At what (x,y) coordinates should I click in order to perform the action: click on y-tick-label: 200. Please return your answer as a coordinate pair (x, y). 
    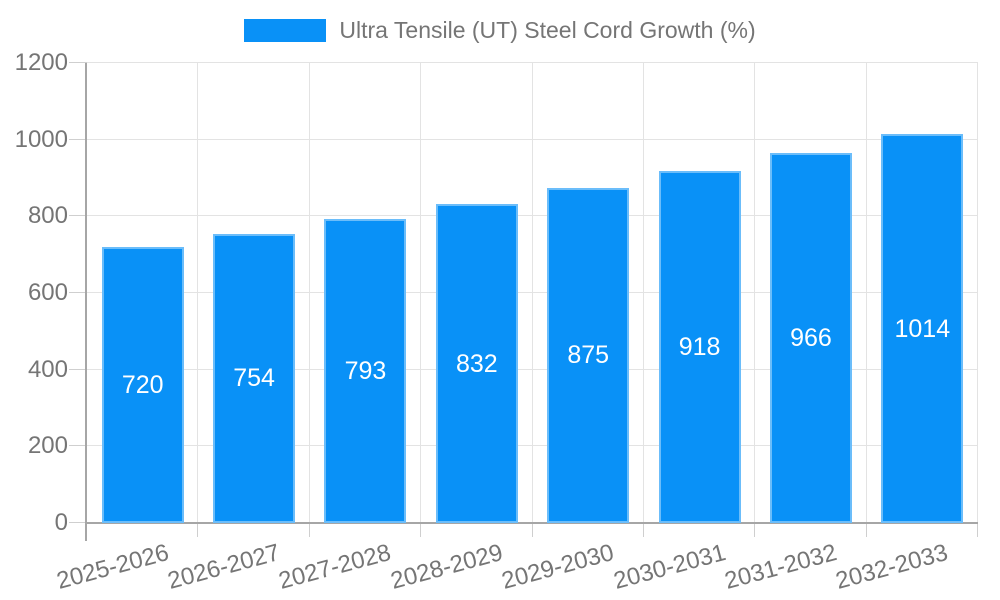
    Looking at the image, I should click on (47, 446).